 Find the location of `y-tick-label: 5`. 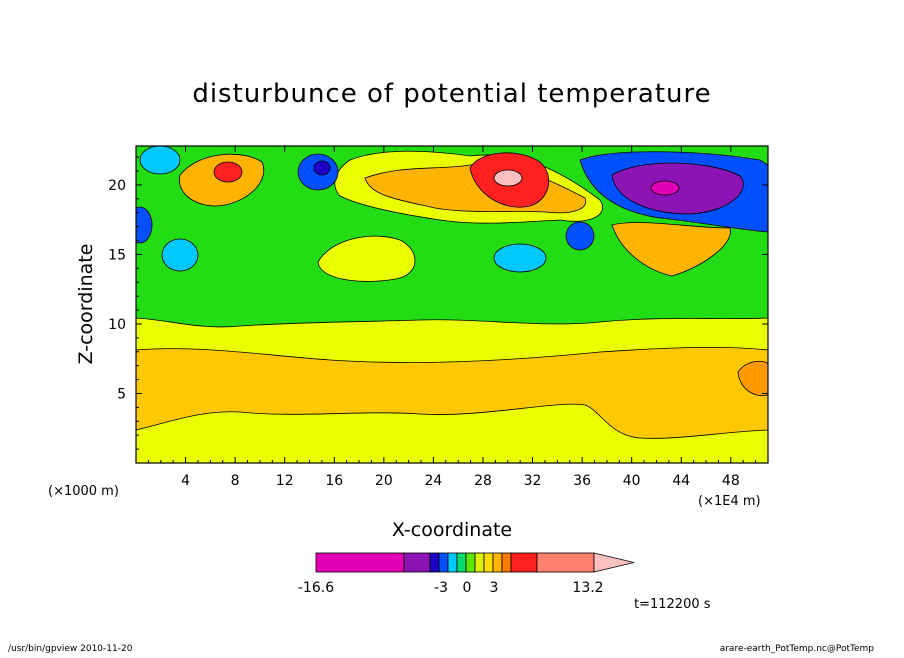

y-tick-label: 5 is located at coordinates (121, 394).